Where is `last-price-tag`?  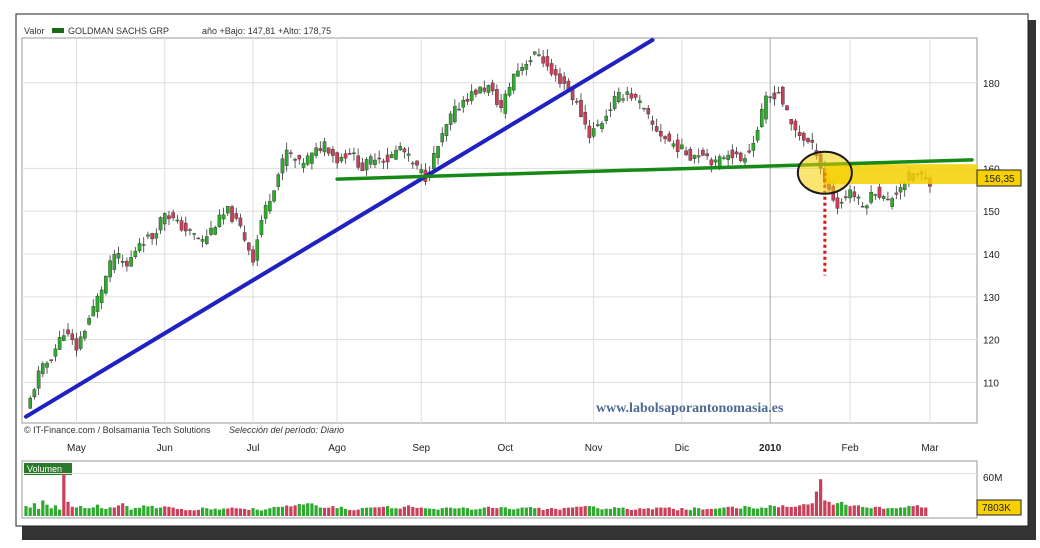
last-price-tag is located at coordinates (999, 178).